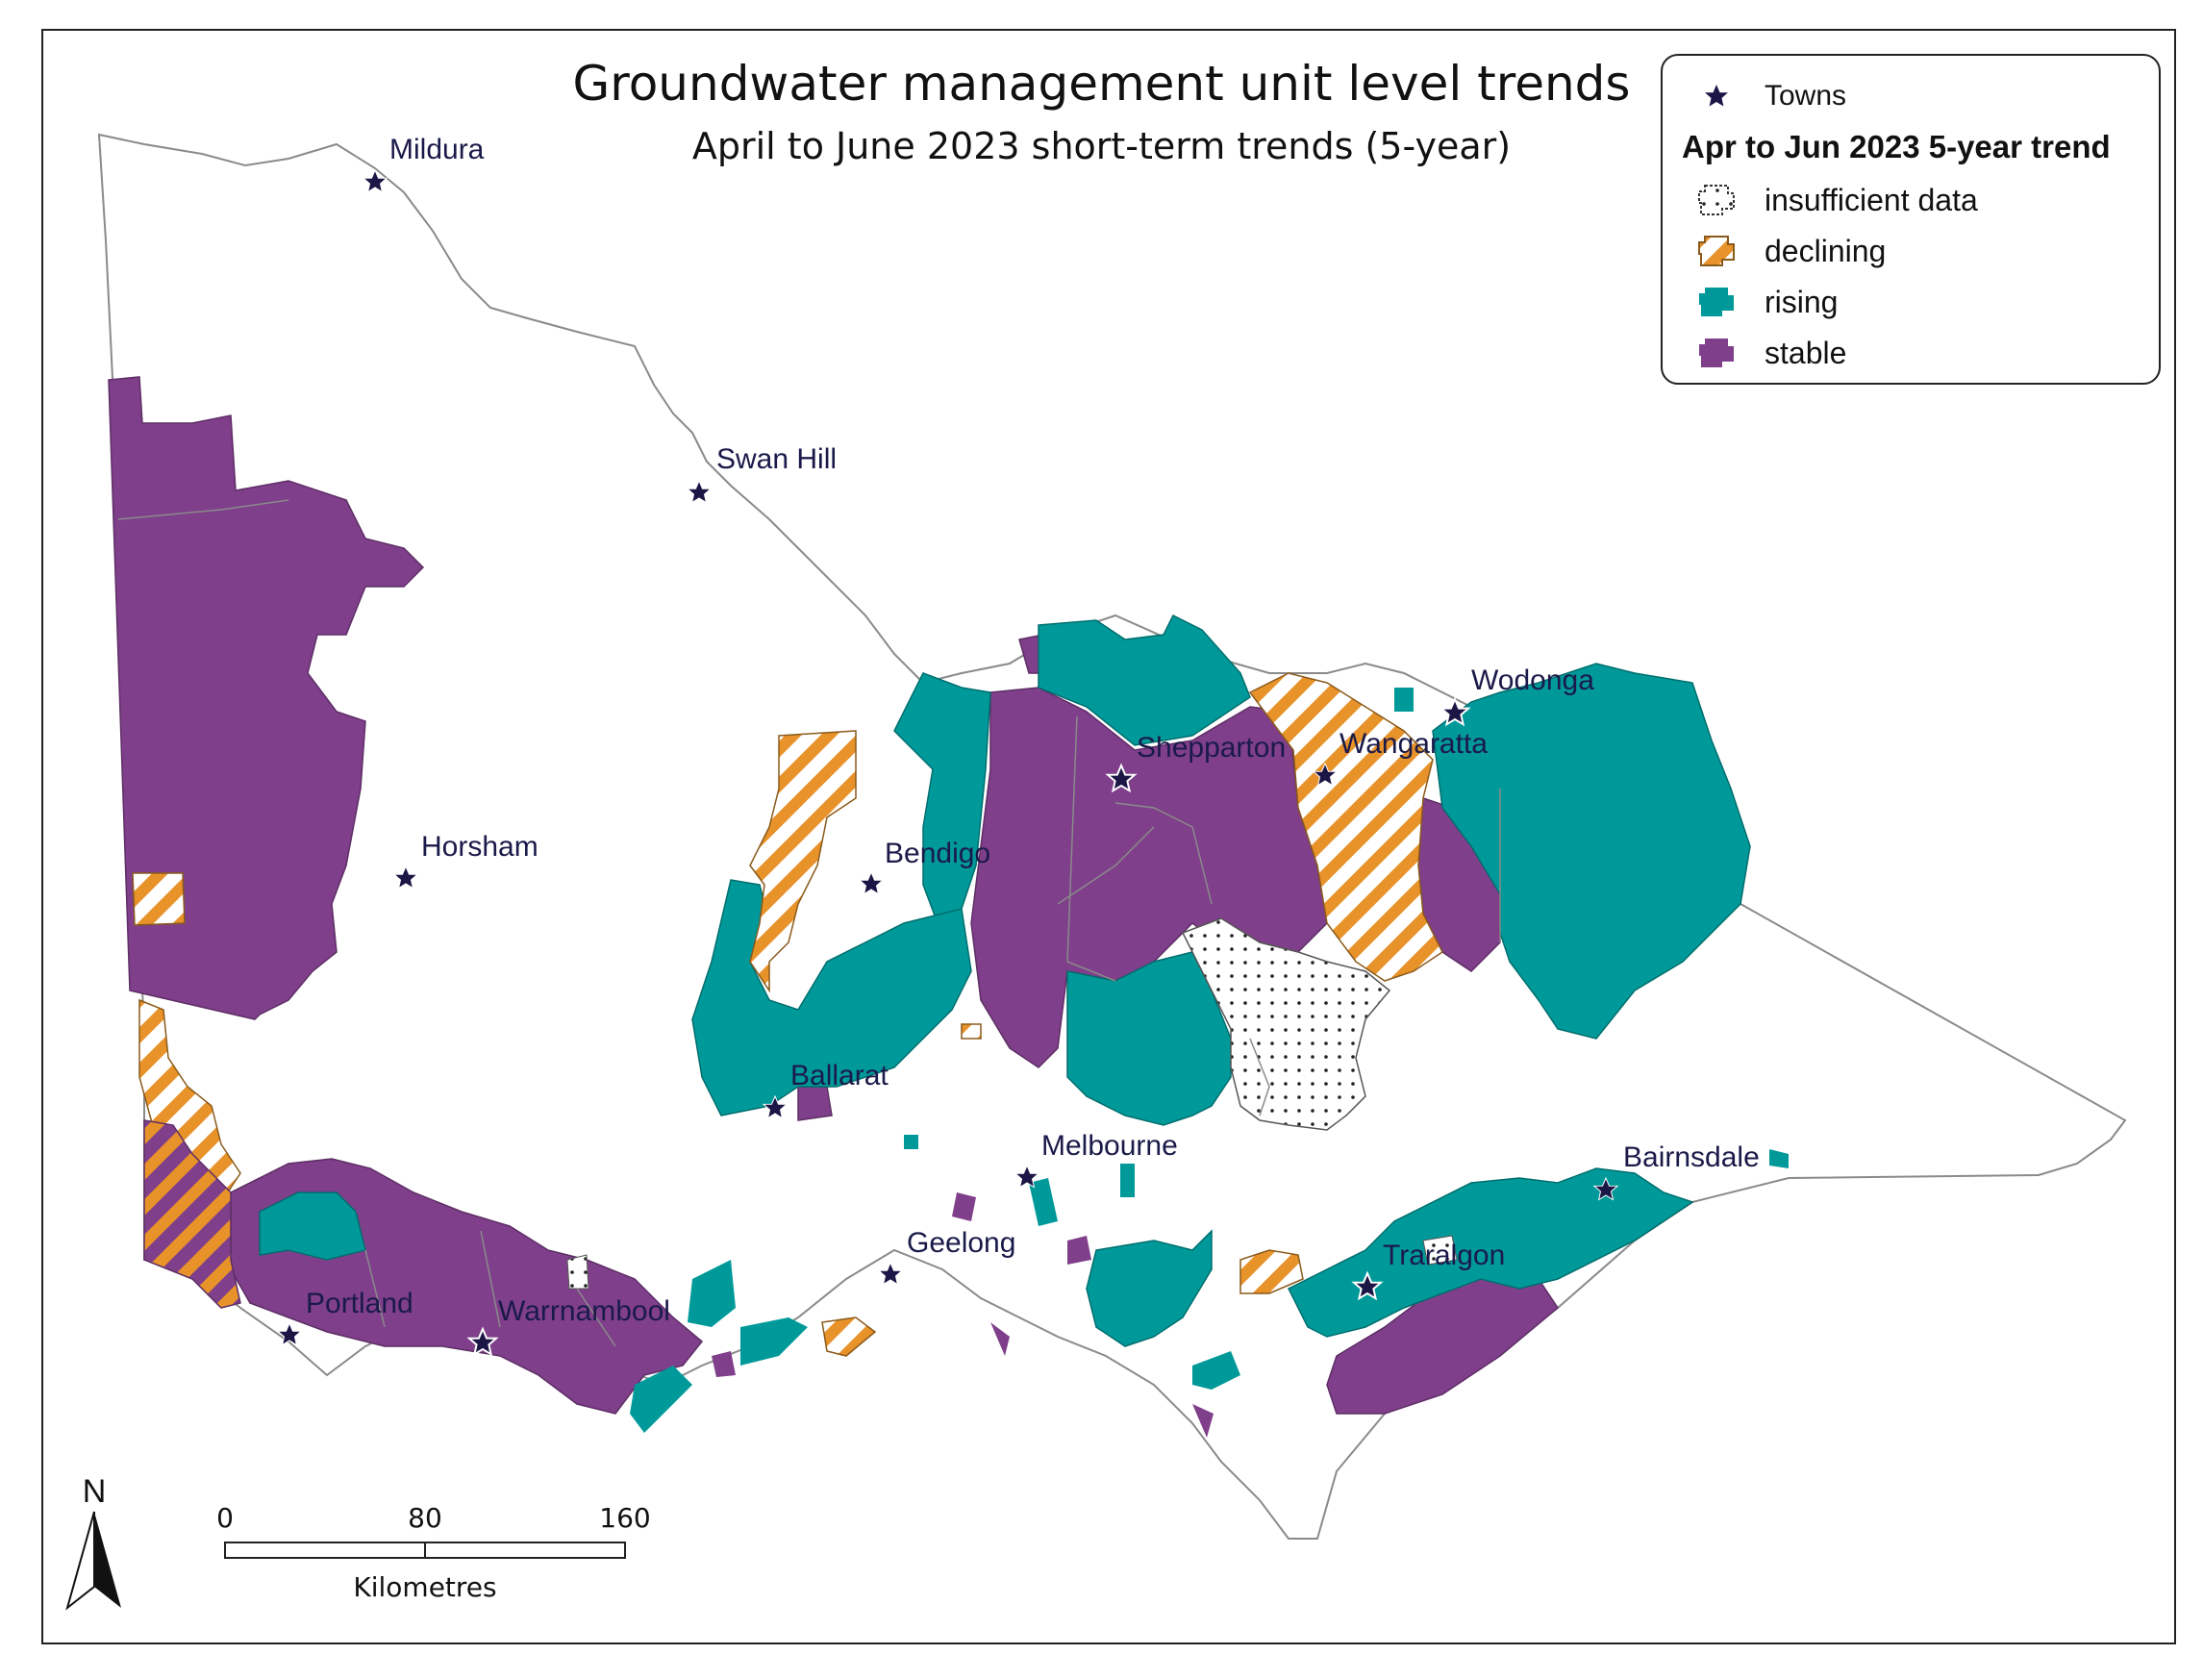  Describe the element at coordinates (584, 1311) in the screenshot. I see `town-label-warrnambool: Warrnambool` at that location.